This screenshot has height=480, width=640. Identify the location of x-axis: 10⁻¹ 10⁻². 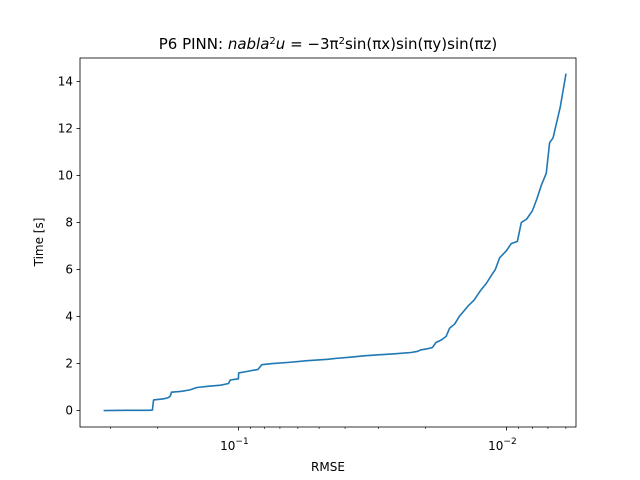
(338, 440).